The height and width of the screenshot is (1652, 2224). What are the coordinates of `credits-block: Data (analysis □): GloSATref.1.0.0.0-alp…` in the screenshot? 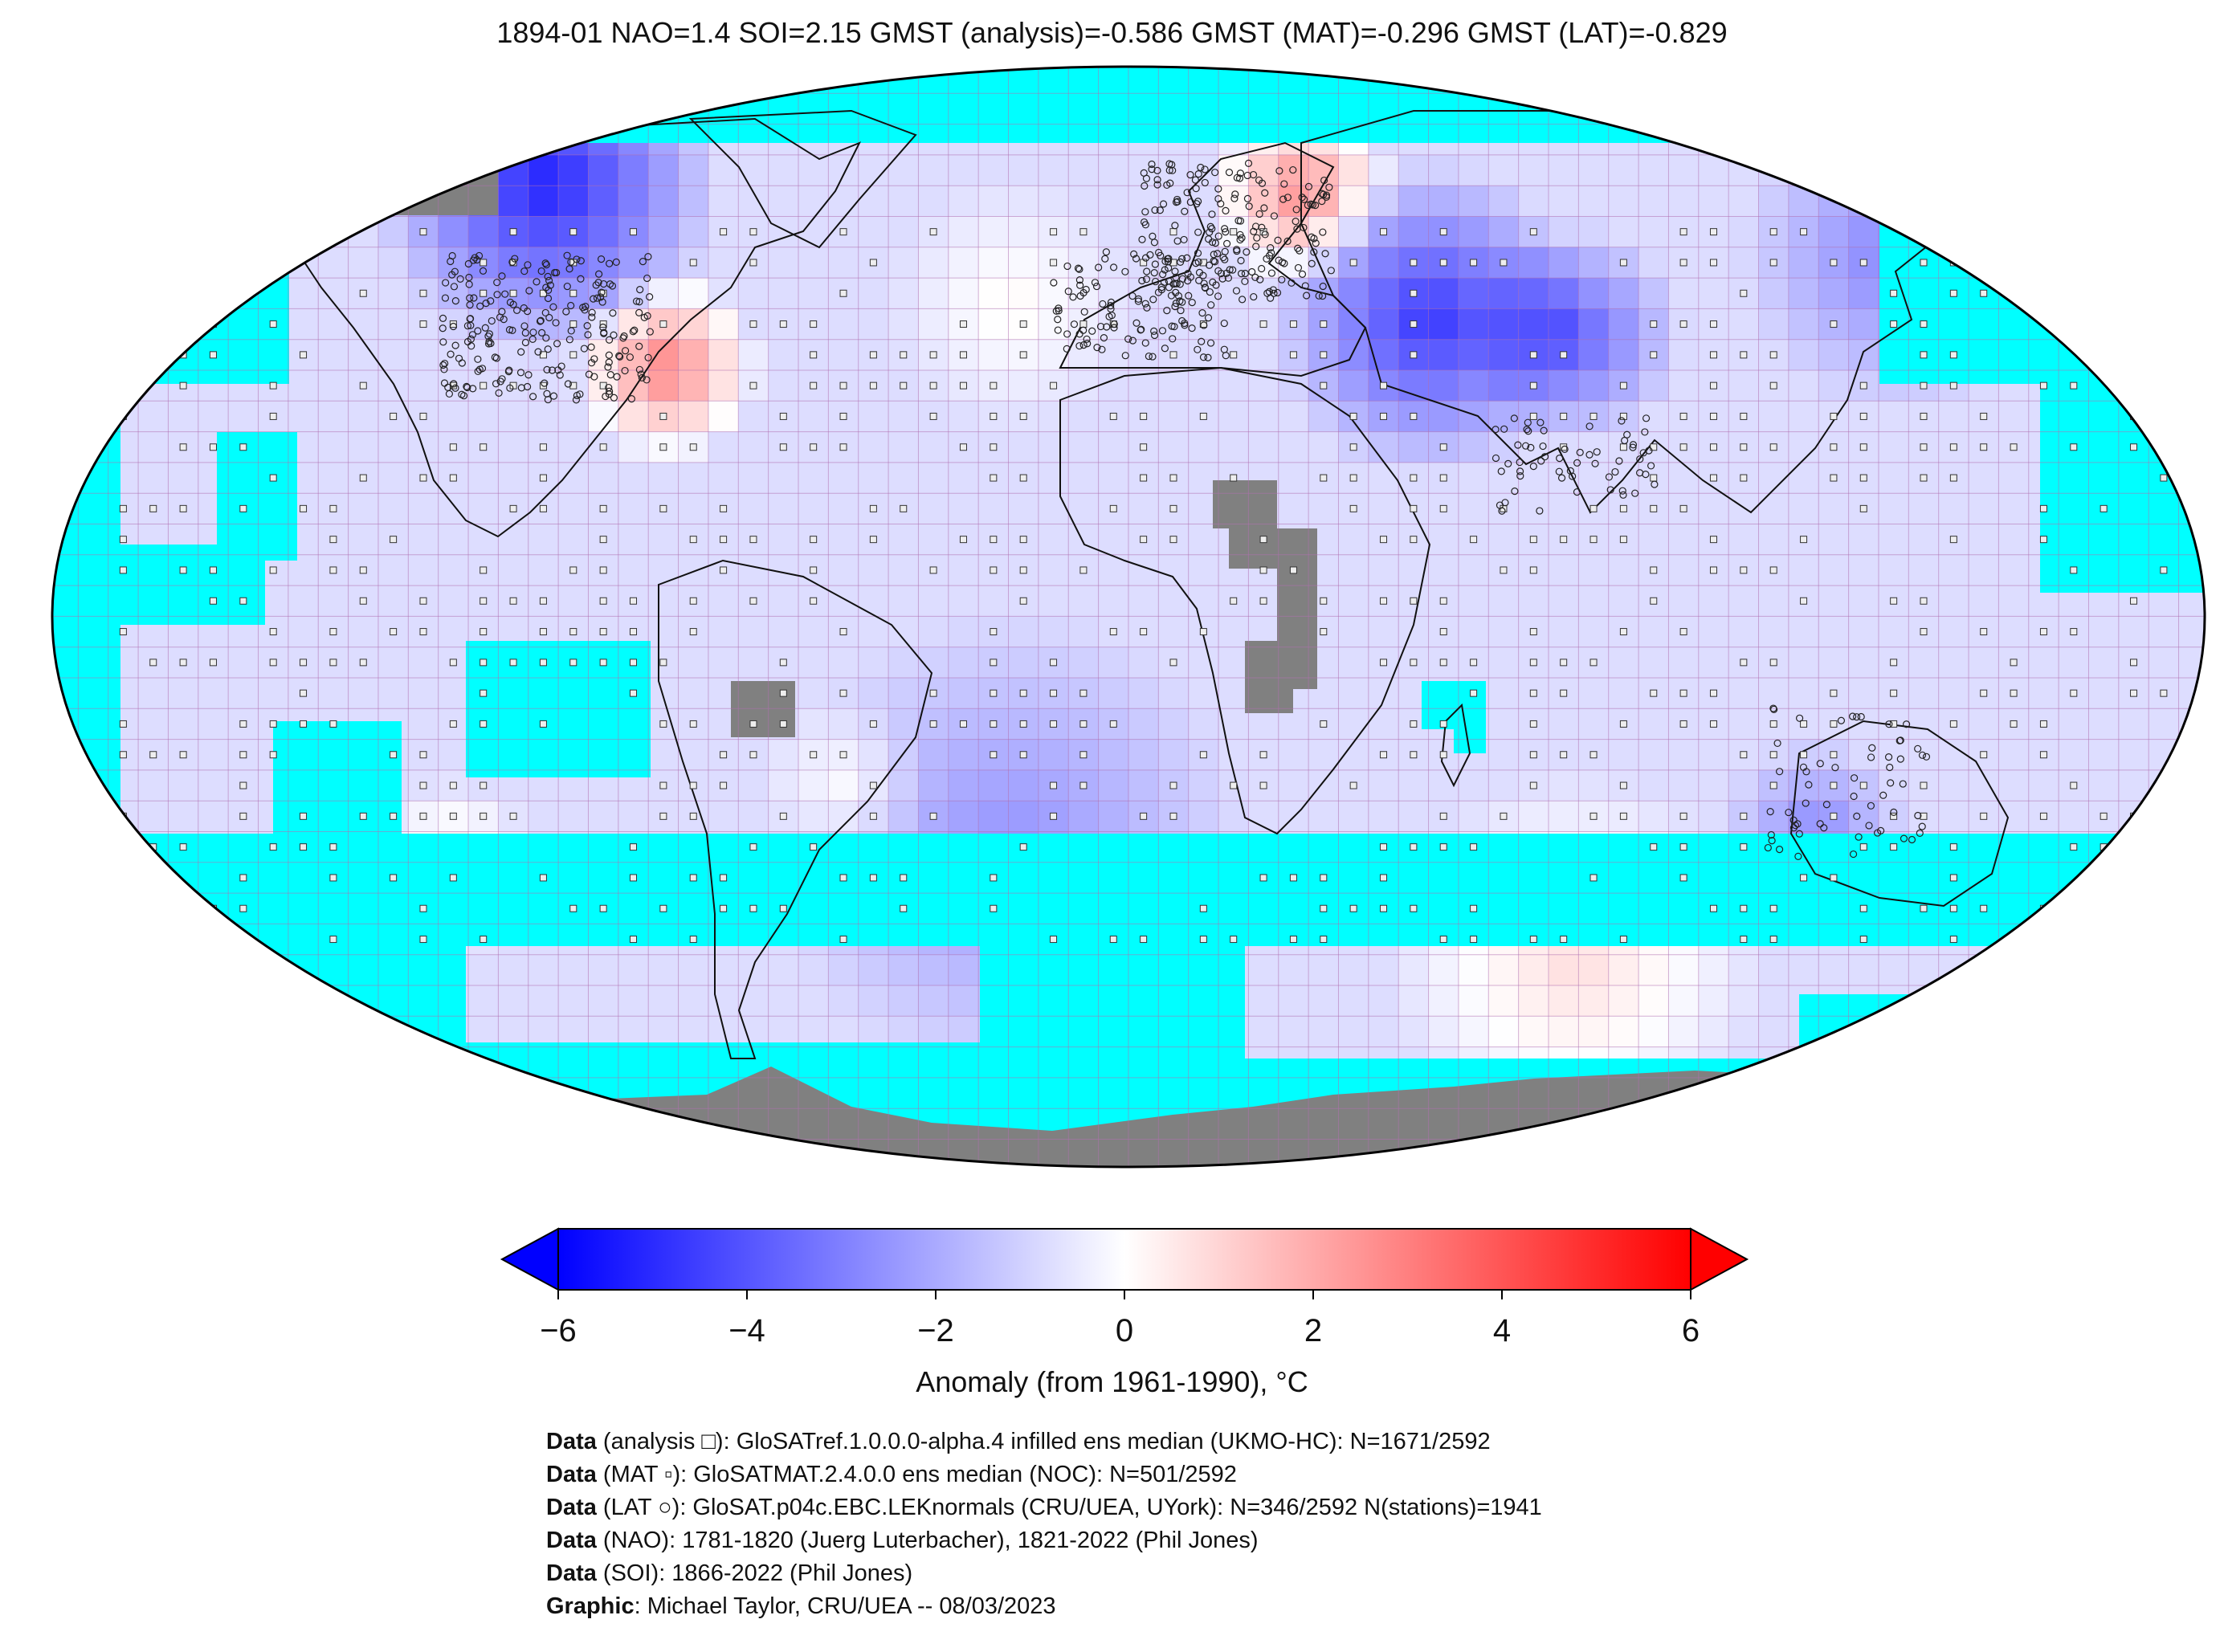 It's located at (1044, 1524).